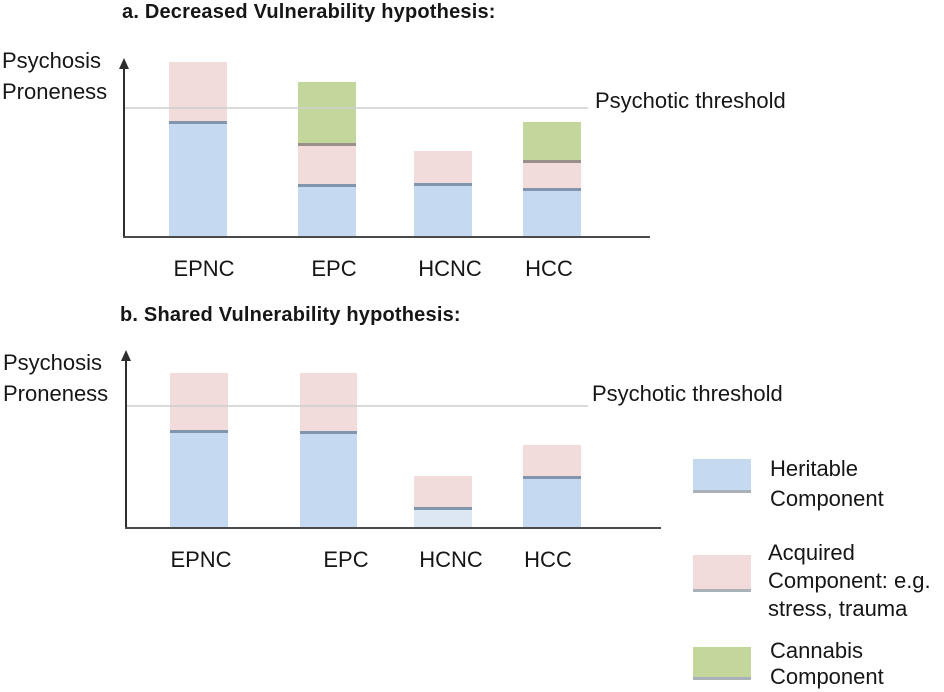 The width and height of the screenshot is (944, 692). Describe the element at coordinates (690, 100) in the screenshot. I see `panel-a-threshold-label: Psychotic threshold` at that location.